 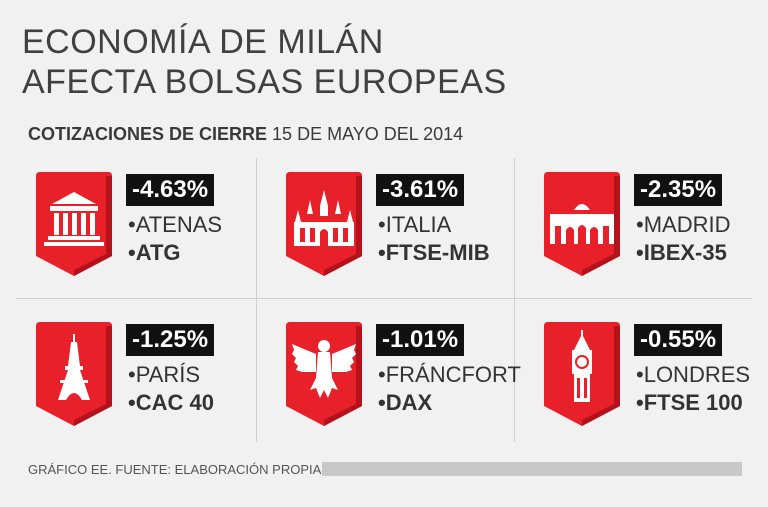 I want to click on source-note: GRÁFICO EE. FUENTE: ELABORACIÓN PROPIA., so click(x=176, y=469).